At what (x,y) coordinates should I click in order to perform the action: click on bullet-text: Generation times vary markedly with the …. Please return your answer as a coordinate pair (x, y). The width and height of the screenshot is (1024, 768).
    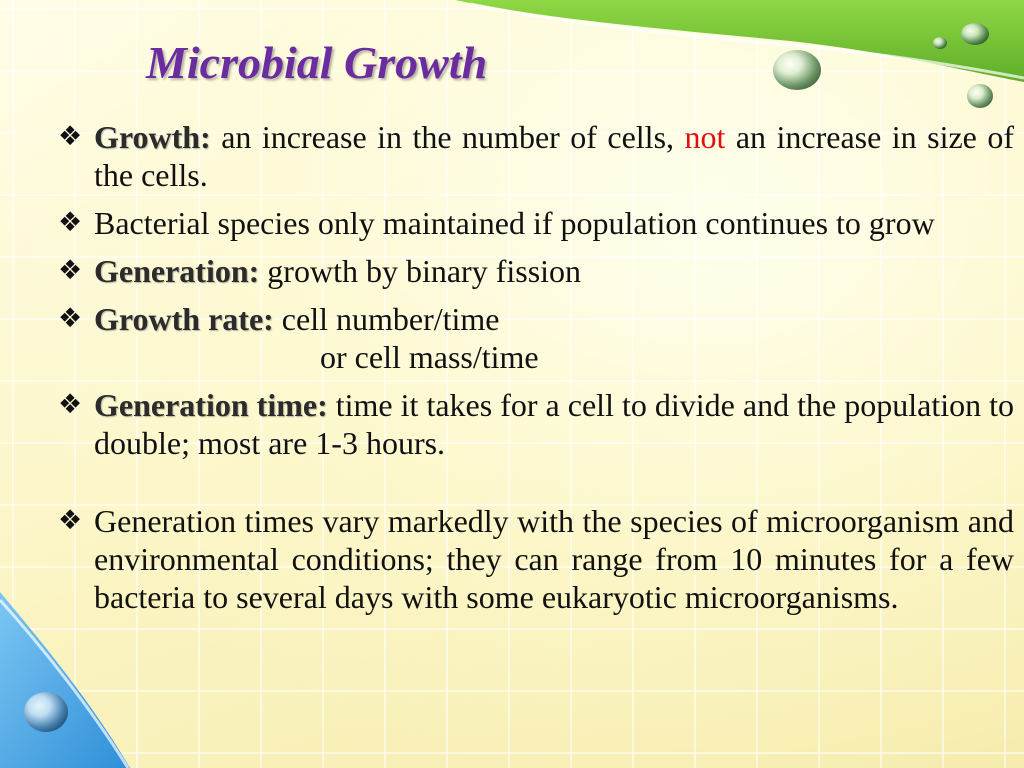
    Looking at the image, I should click on (554, 559).